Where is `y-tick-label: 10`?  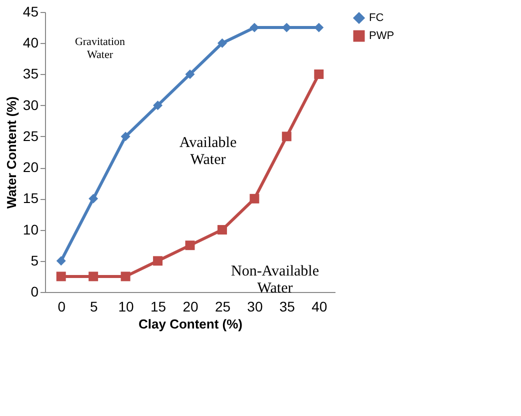
y-tick-label: 10 is located at coordinates (30, 229).